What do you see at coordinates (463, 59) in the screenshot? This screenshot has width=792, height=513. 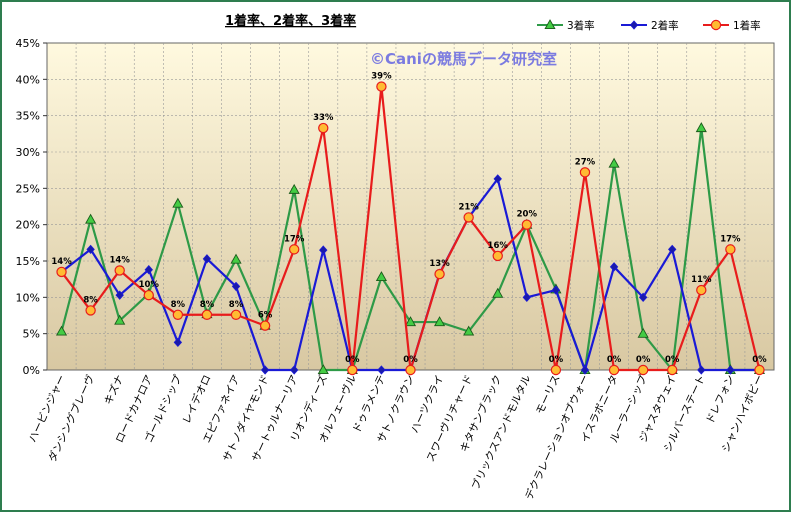 I see `watermark: ©Caniの競馬データ研究室` at bounding box center [463, 59].